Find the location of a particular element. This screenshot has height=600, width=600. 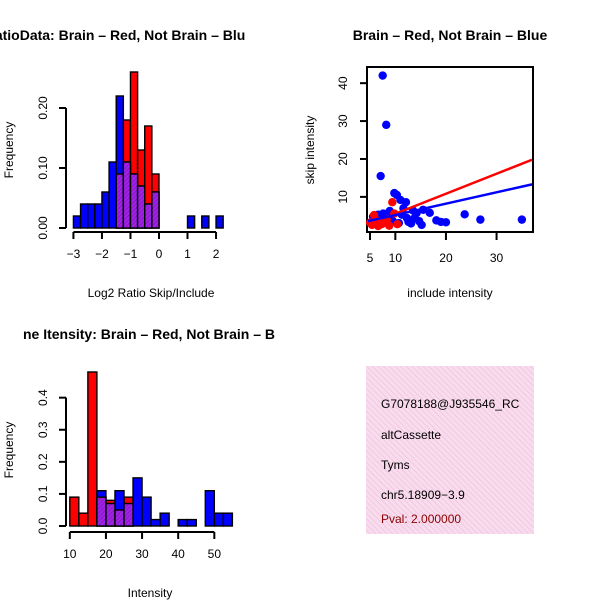

ratio-histogram-title: RatioData: Brain – Red, Not Brain – Blu is located at coordinates (122, 35).